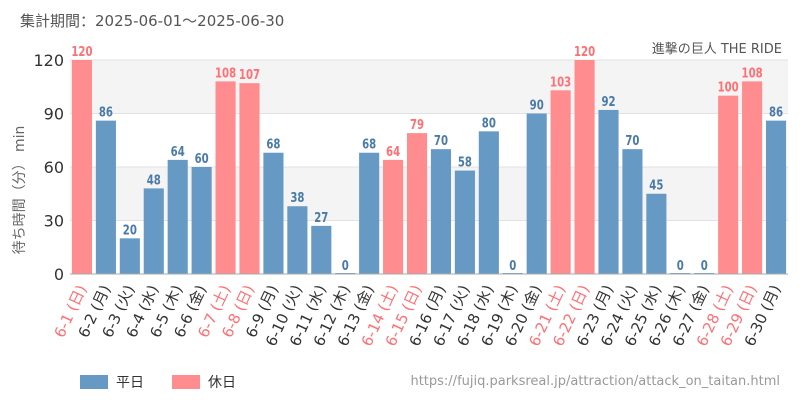  What do you see at coordinates (716, 49) in the screenshot?
I see `chart-title: 進撃の巨人 THE RIDE` at bounding box center [716, 49].